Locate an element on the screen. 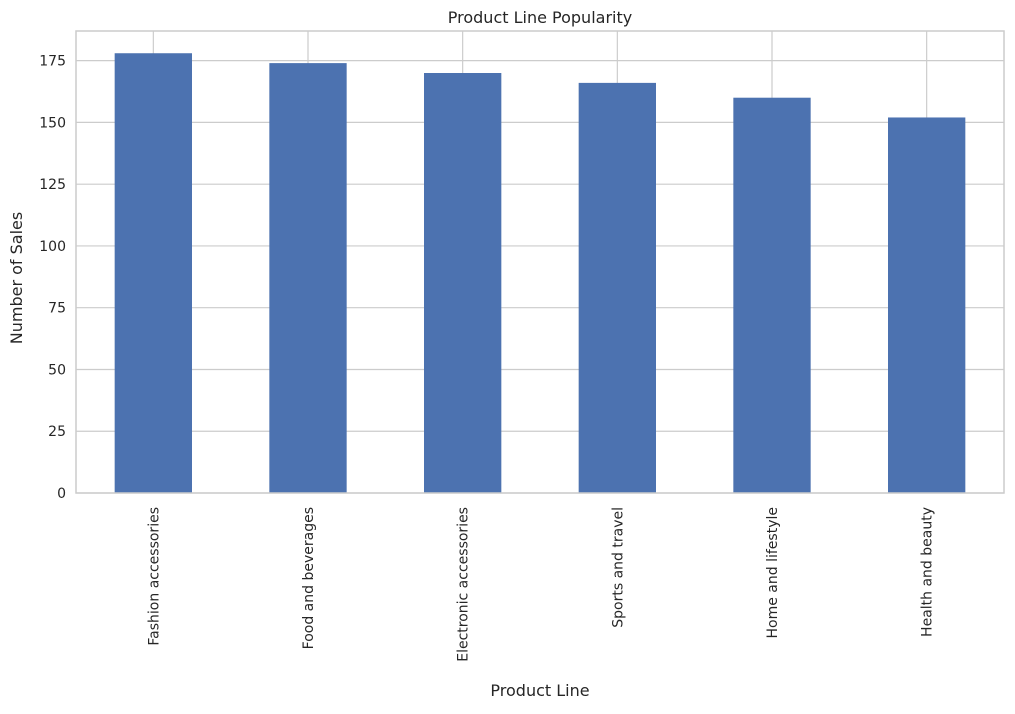 This screenshot has height=714, width=1015. y-tick-label: 175 is located at coordinates (52, 62).